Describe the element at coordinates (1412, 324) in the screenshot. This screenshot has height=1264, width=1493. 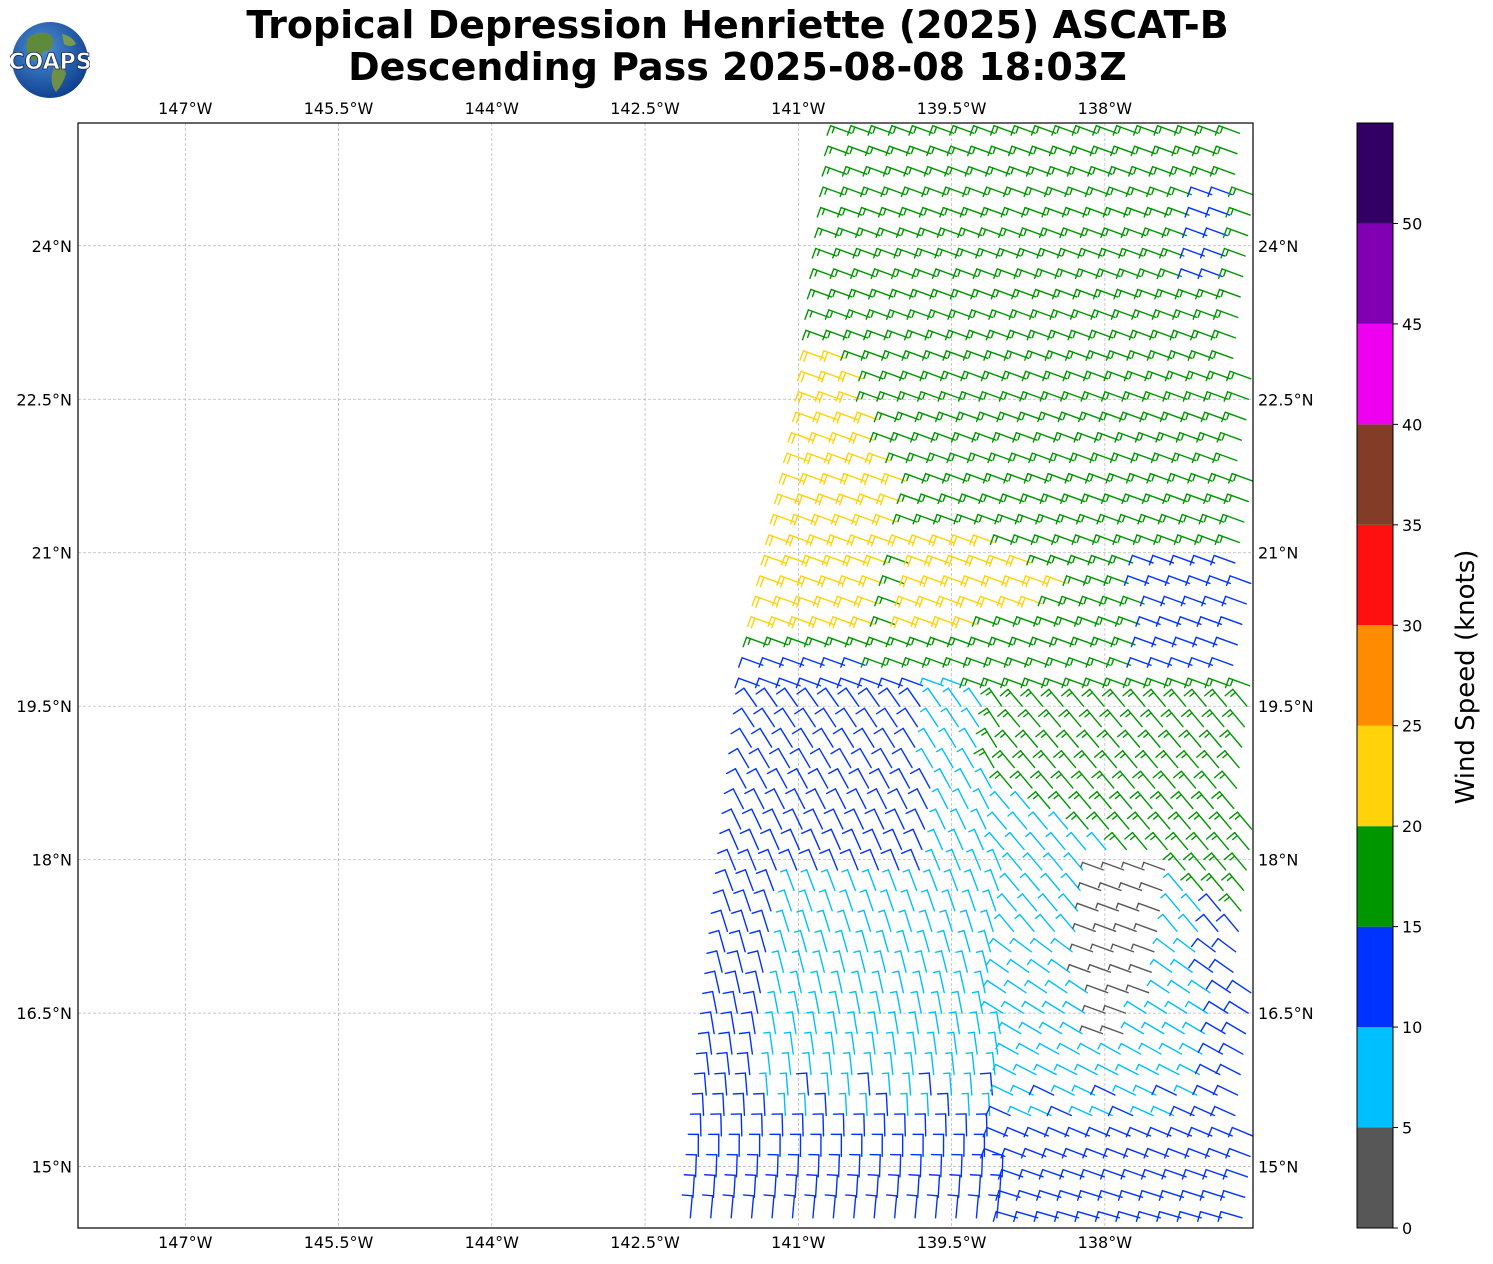
I see `colorbar-tick-label: 45` at that location.